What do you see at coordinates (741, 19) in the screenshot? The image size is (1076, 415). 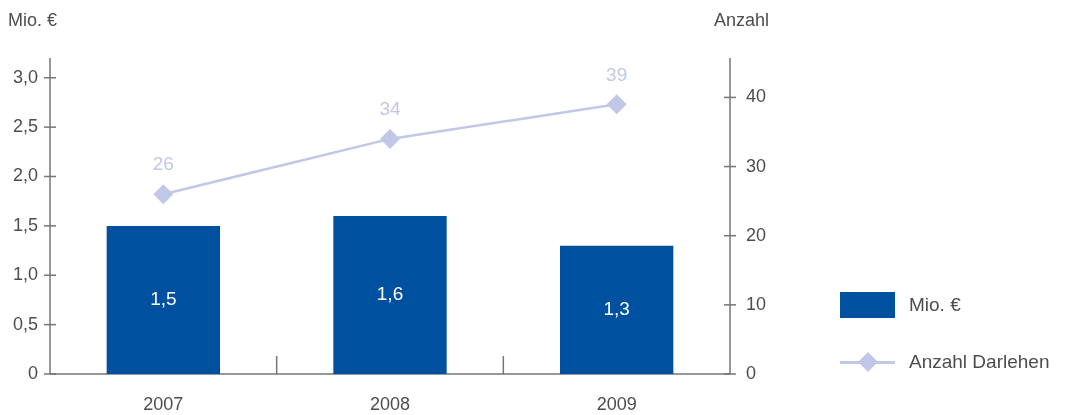 I see `y2-axis-title: Anzahl` at bounding box center [741, 19].